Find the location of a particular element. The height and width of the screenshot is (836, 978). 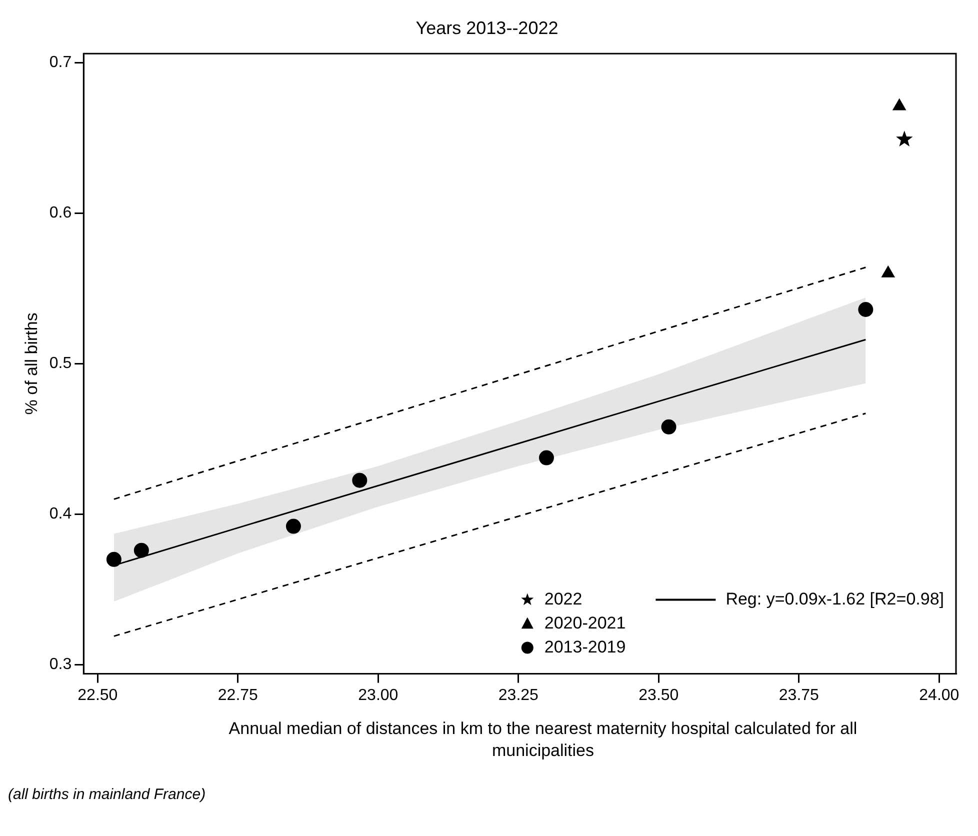

legend-label: 2022 is located at coordinates (563, 598).